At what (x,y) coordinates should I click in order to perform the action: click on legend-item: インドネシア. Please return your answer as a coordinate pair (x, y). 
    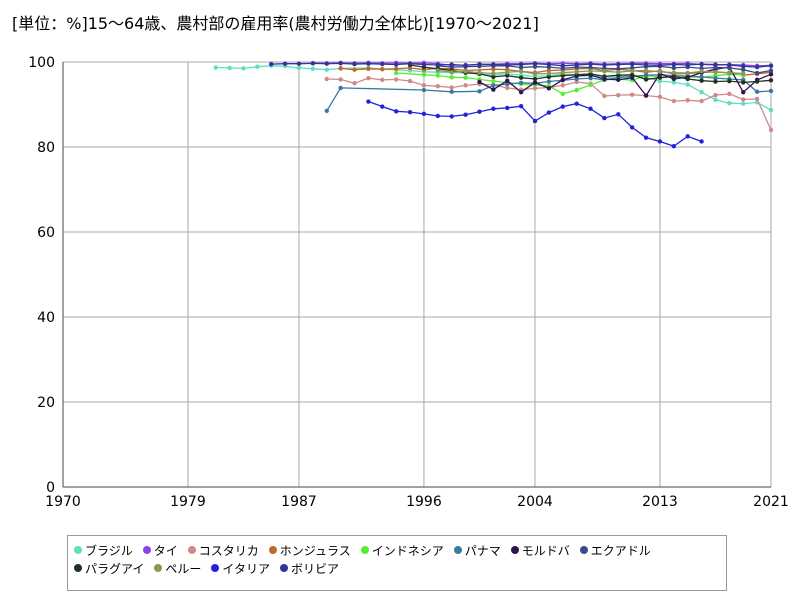
    Looking at the image, I should click on (402, 550).